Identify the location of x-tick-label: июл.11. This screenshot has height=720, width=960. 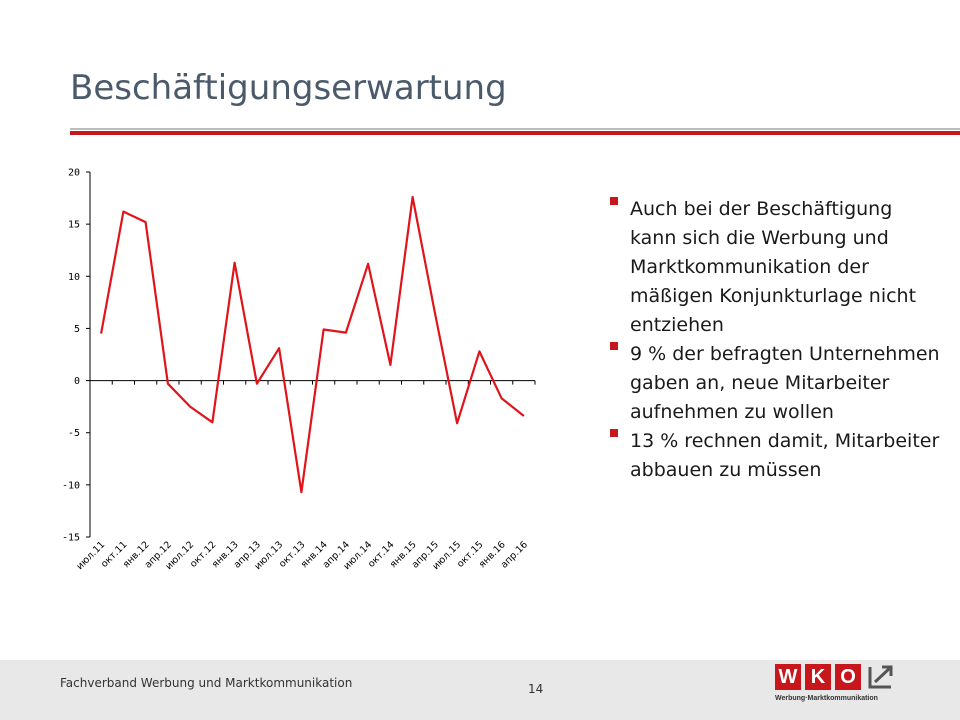
(90, 555).